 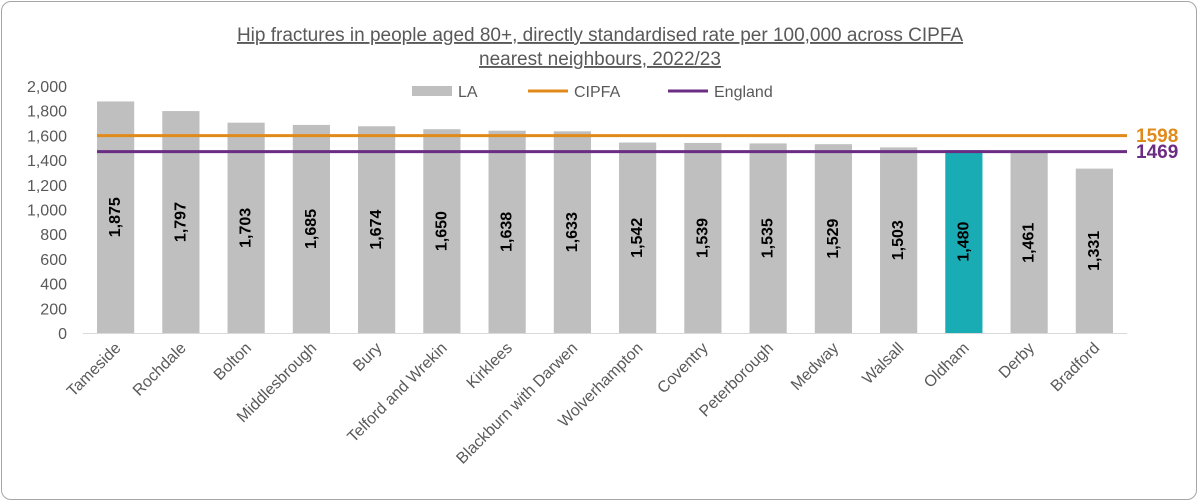 I want to click on bar-kirklees, so click(x=507, y=231).